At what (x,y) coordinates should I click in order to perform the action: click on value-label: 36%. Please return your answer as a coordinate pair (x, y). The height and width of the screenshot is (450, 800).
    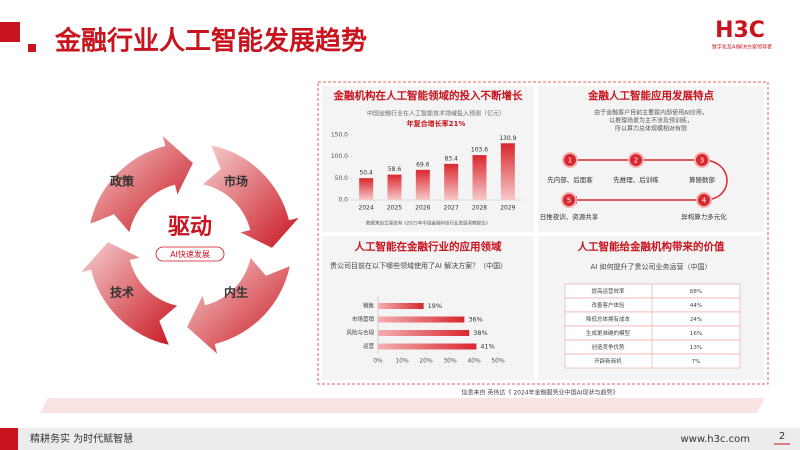
    Looking at the image, I should click on (475, 320).